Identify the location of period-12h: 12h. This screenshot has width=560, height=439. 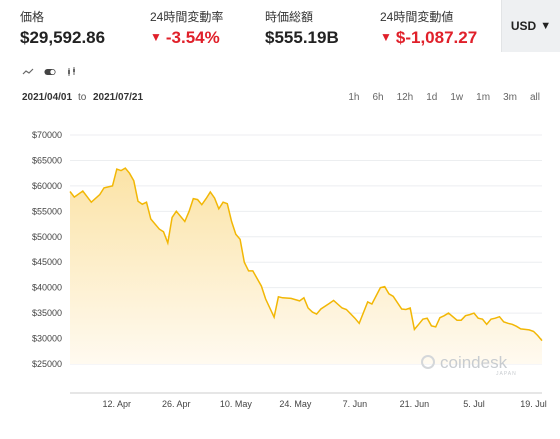
(405, 97).